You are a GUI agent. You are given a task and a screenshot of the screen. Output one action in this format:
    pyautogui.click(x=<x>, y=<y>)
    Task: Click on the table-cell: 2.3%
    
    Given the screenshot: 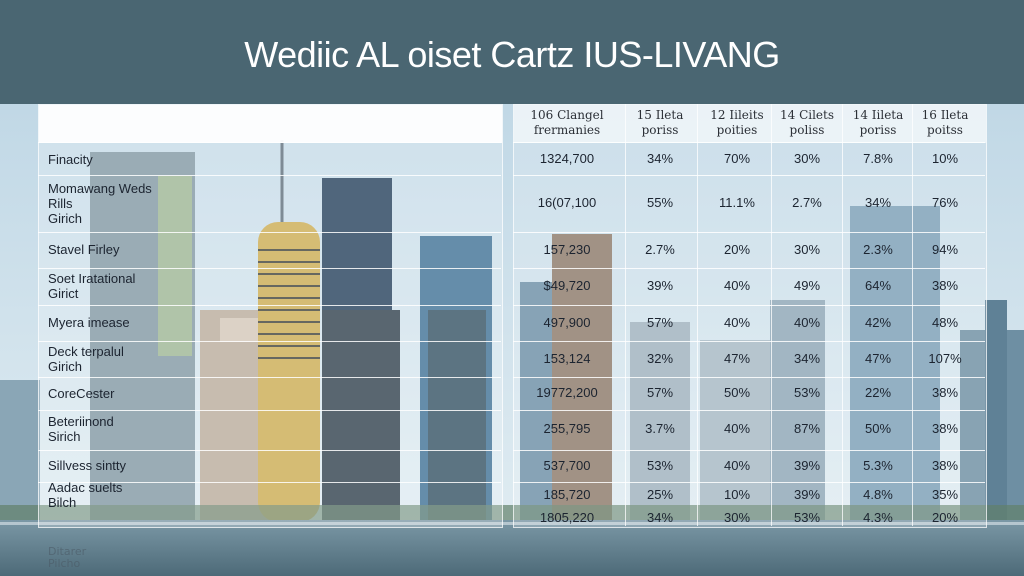 What is the action you would take?
    pyautogui.click(x=878, y=249)
    